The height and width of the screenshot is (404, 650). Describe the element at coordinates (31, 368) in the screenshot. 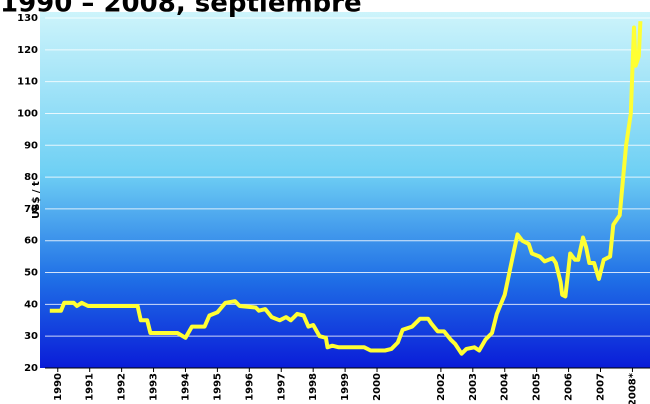

I see `y-tick-label: 20` at that location.